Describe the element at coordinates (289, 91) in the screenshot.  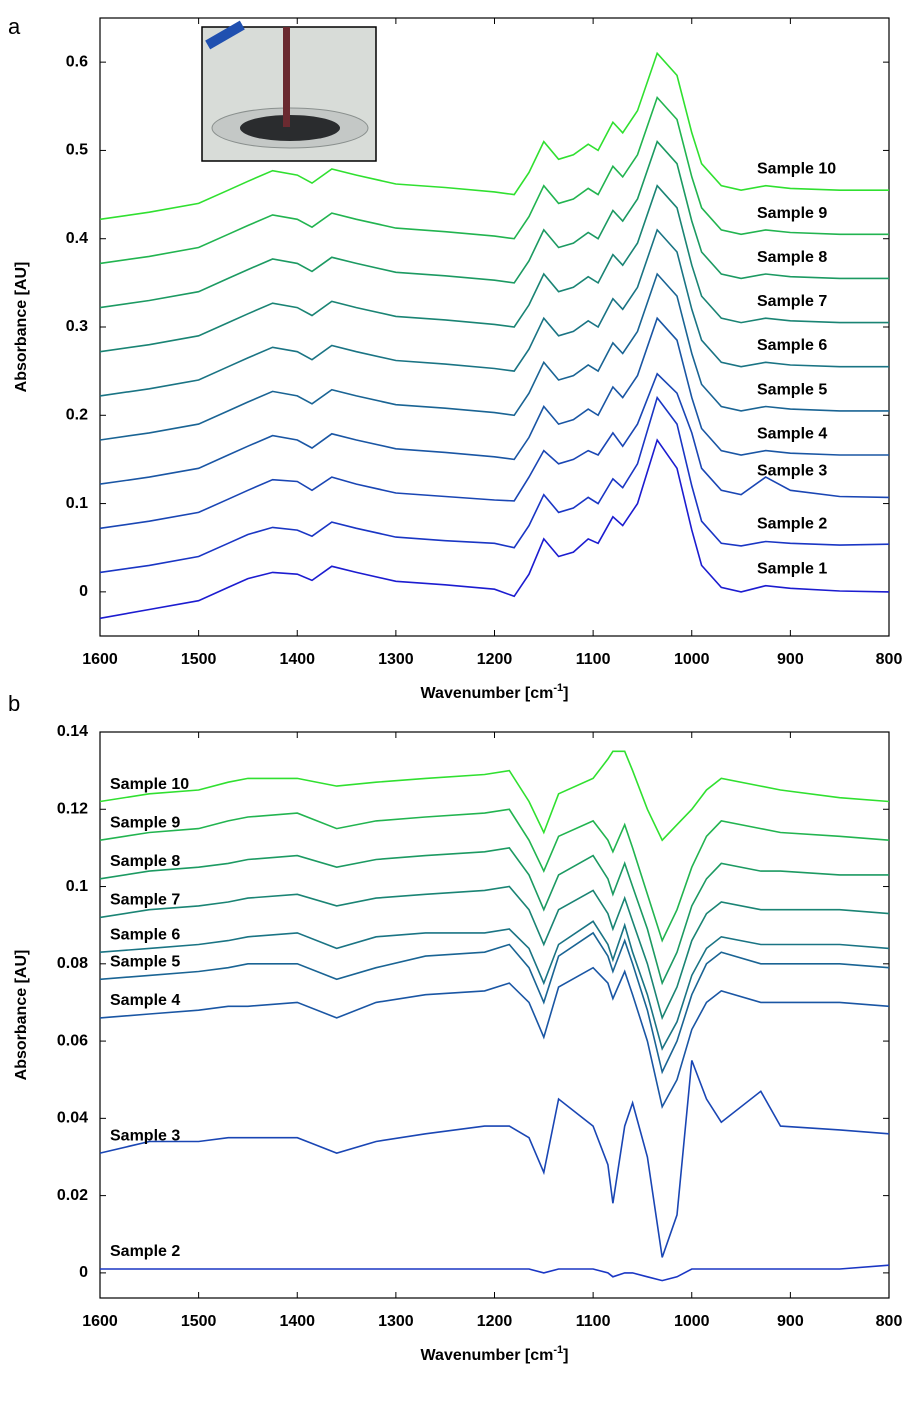
I see `inset-photo` at that location.